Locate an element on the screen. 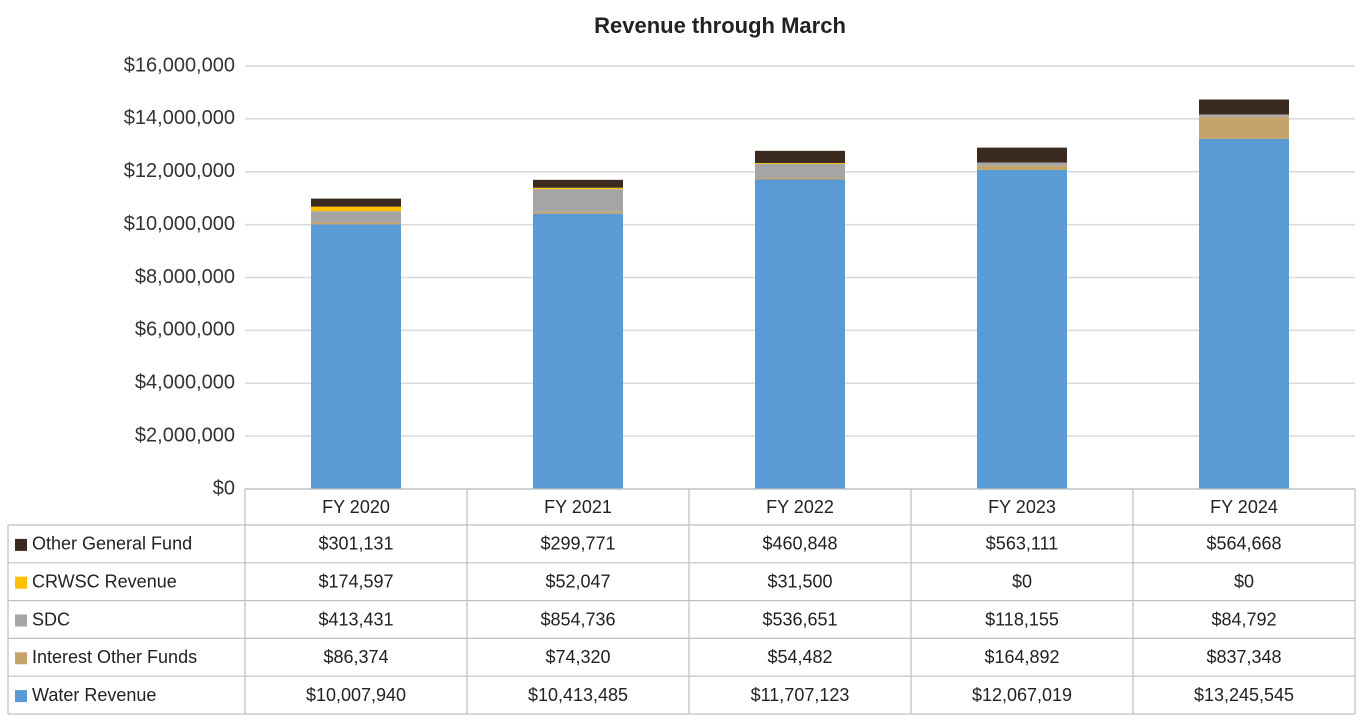  data-label: $10,413,485 is located at coordinates (578, 695).